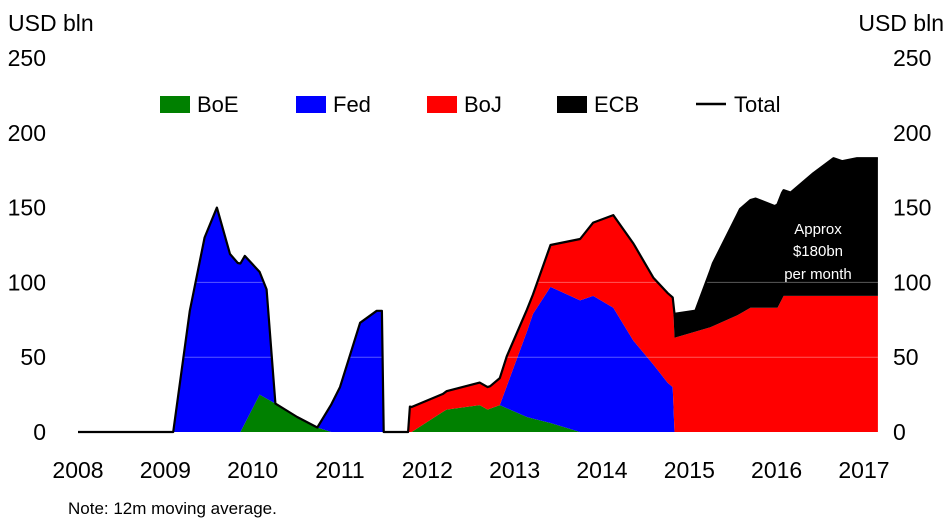 The width and height of the screenshot is (952, 524). Describe the element at coordinates (27, 245) in the screenshot. I see `y-ticks-left: 0 50 100 150 200 250` at that location.